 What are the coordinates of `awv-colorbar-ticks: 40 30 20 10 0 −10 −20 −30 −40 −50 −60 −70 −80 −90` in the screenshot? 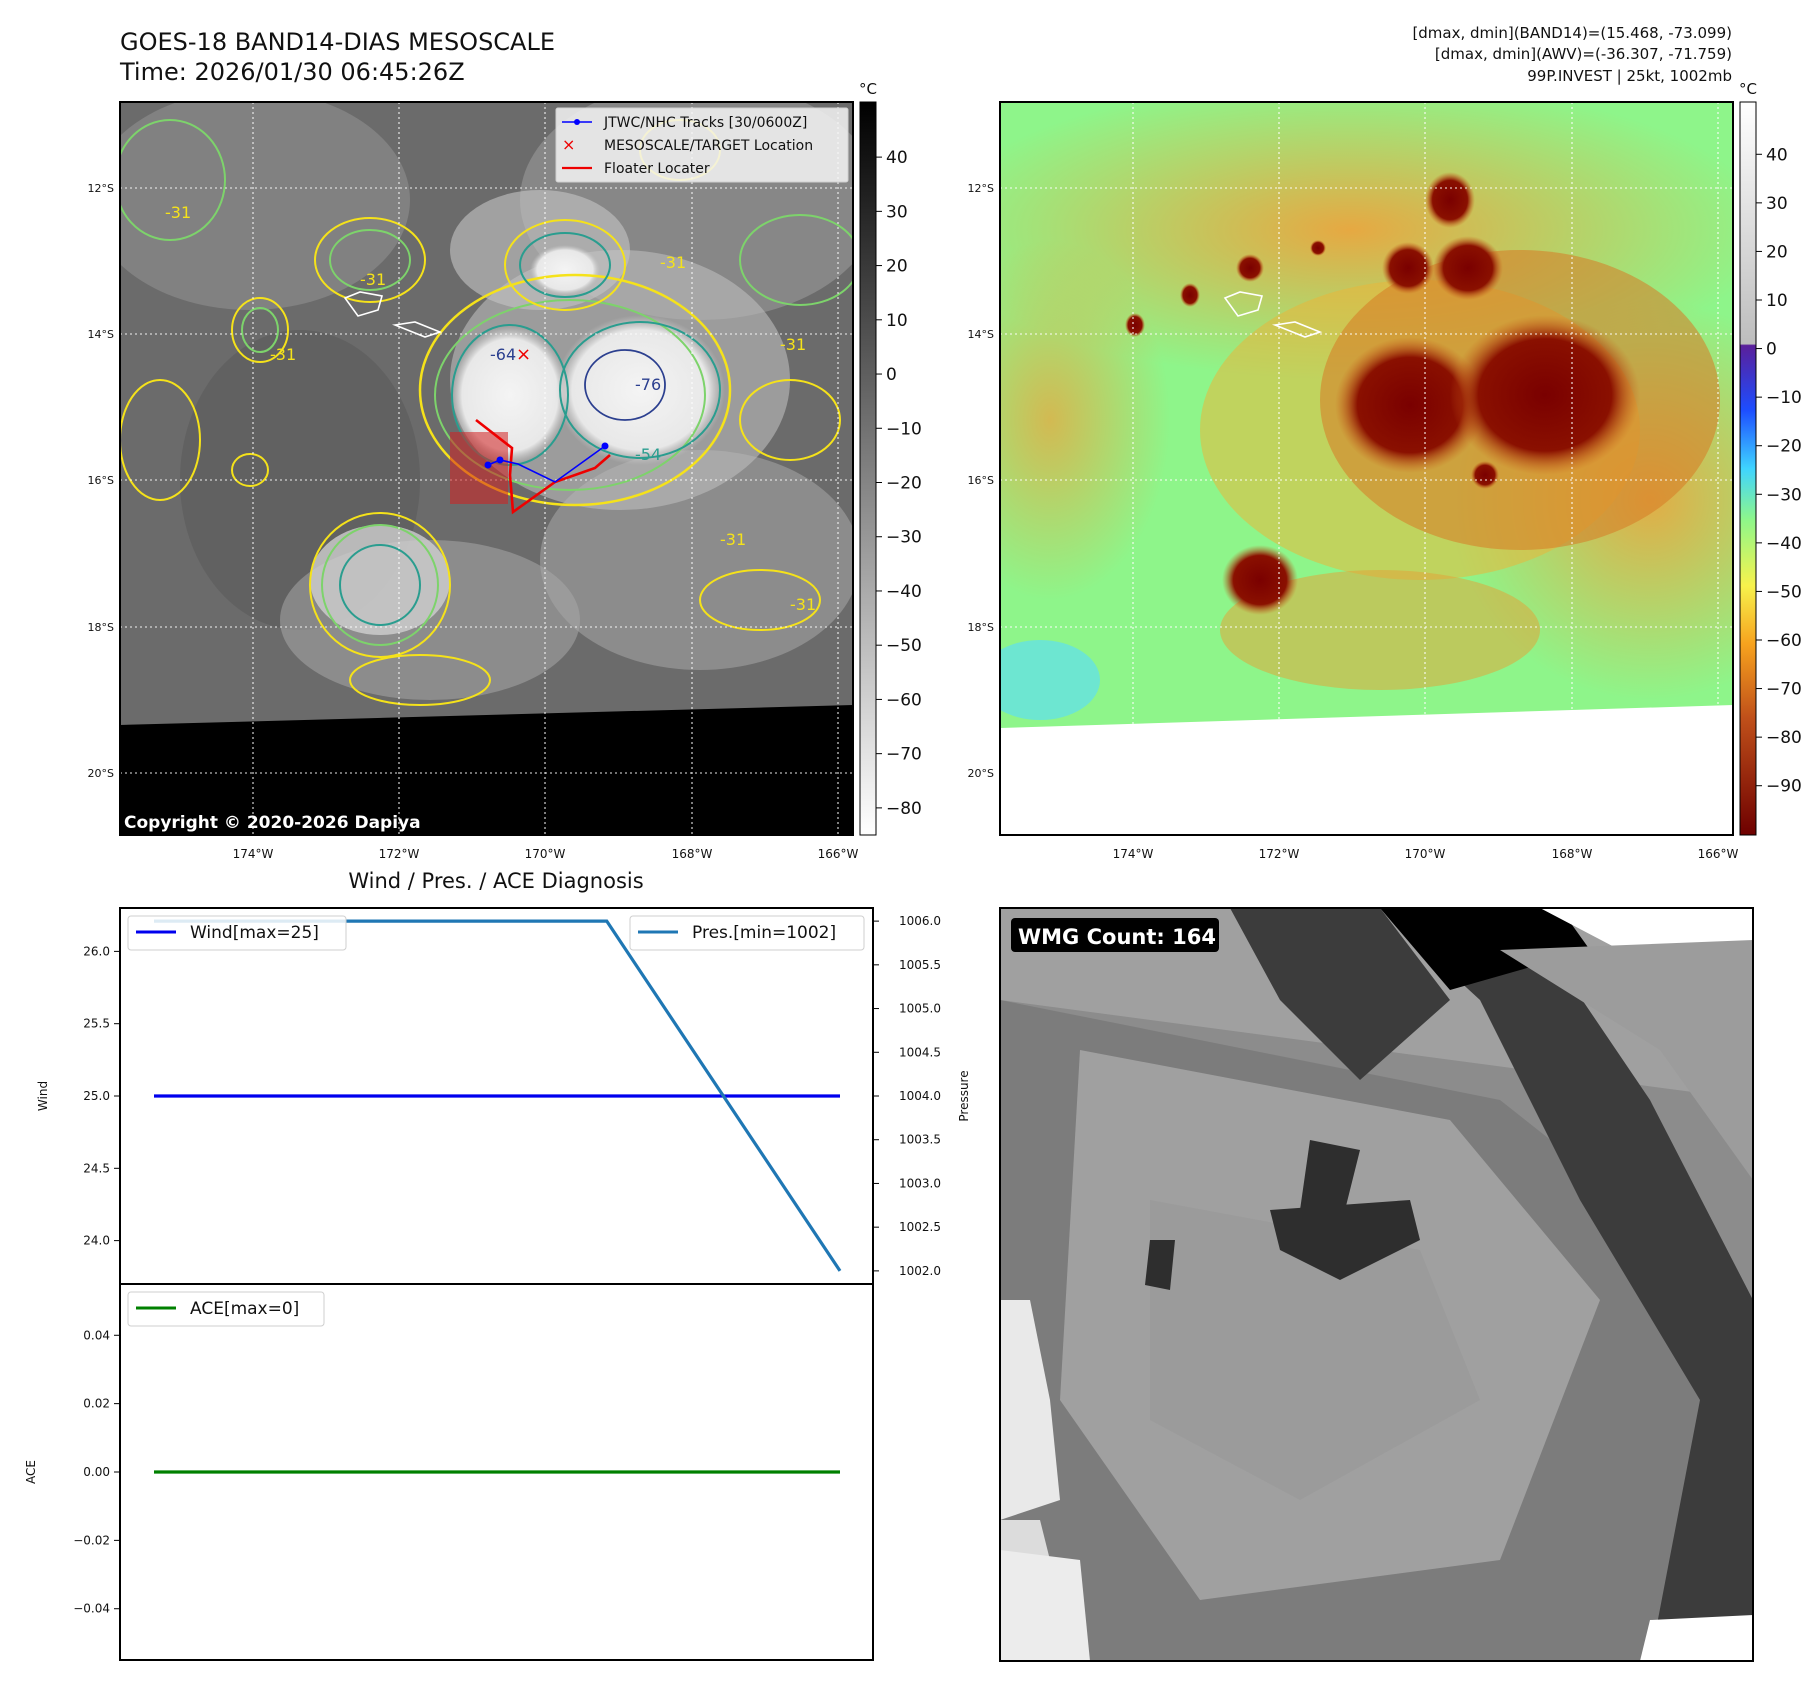 It's located at (1779, 471).